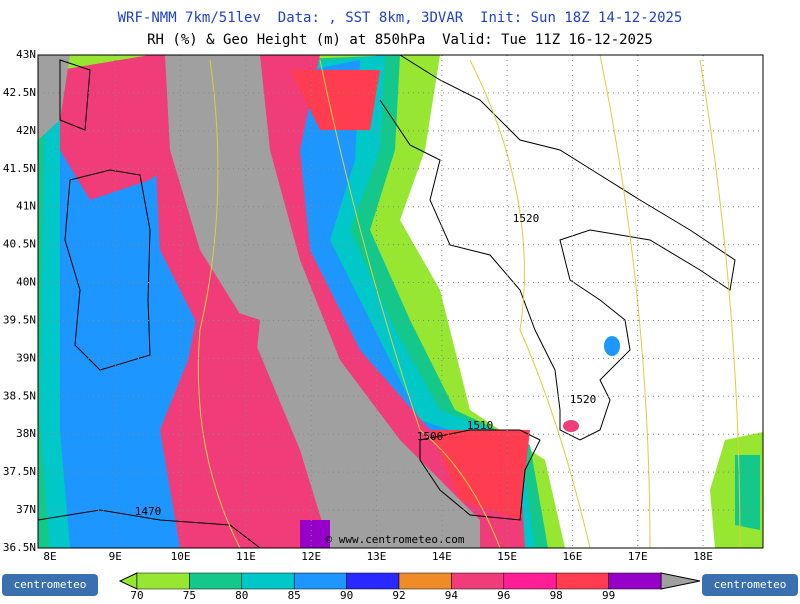  I want to click on logo-left: centrometeo, so click(50, 585).